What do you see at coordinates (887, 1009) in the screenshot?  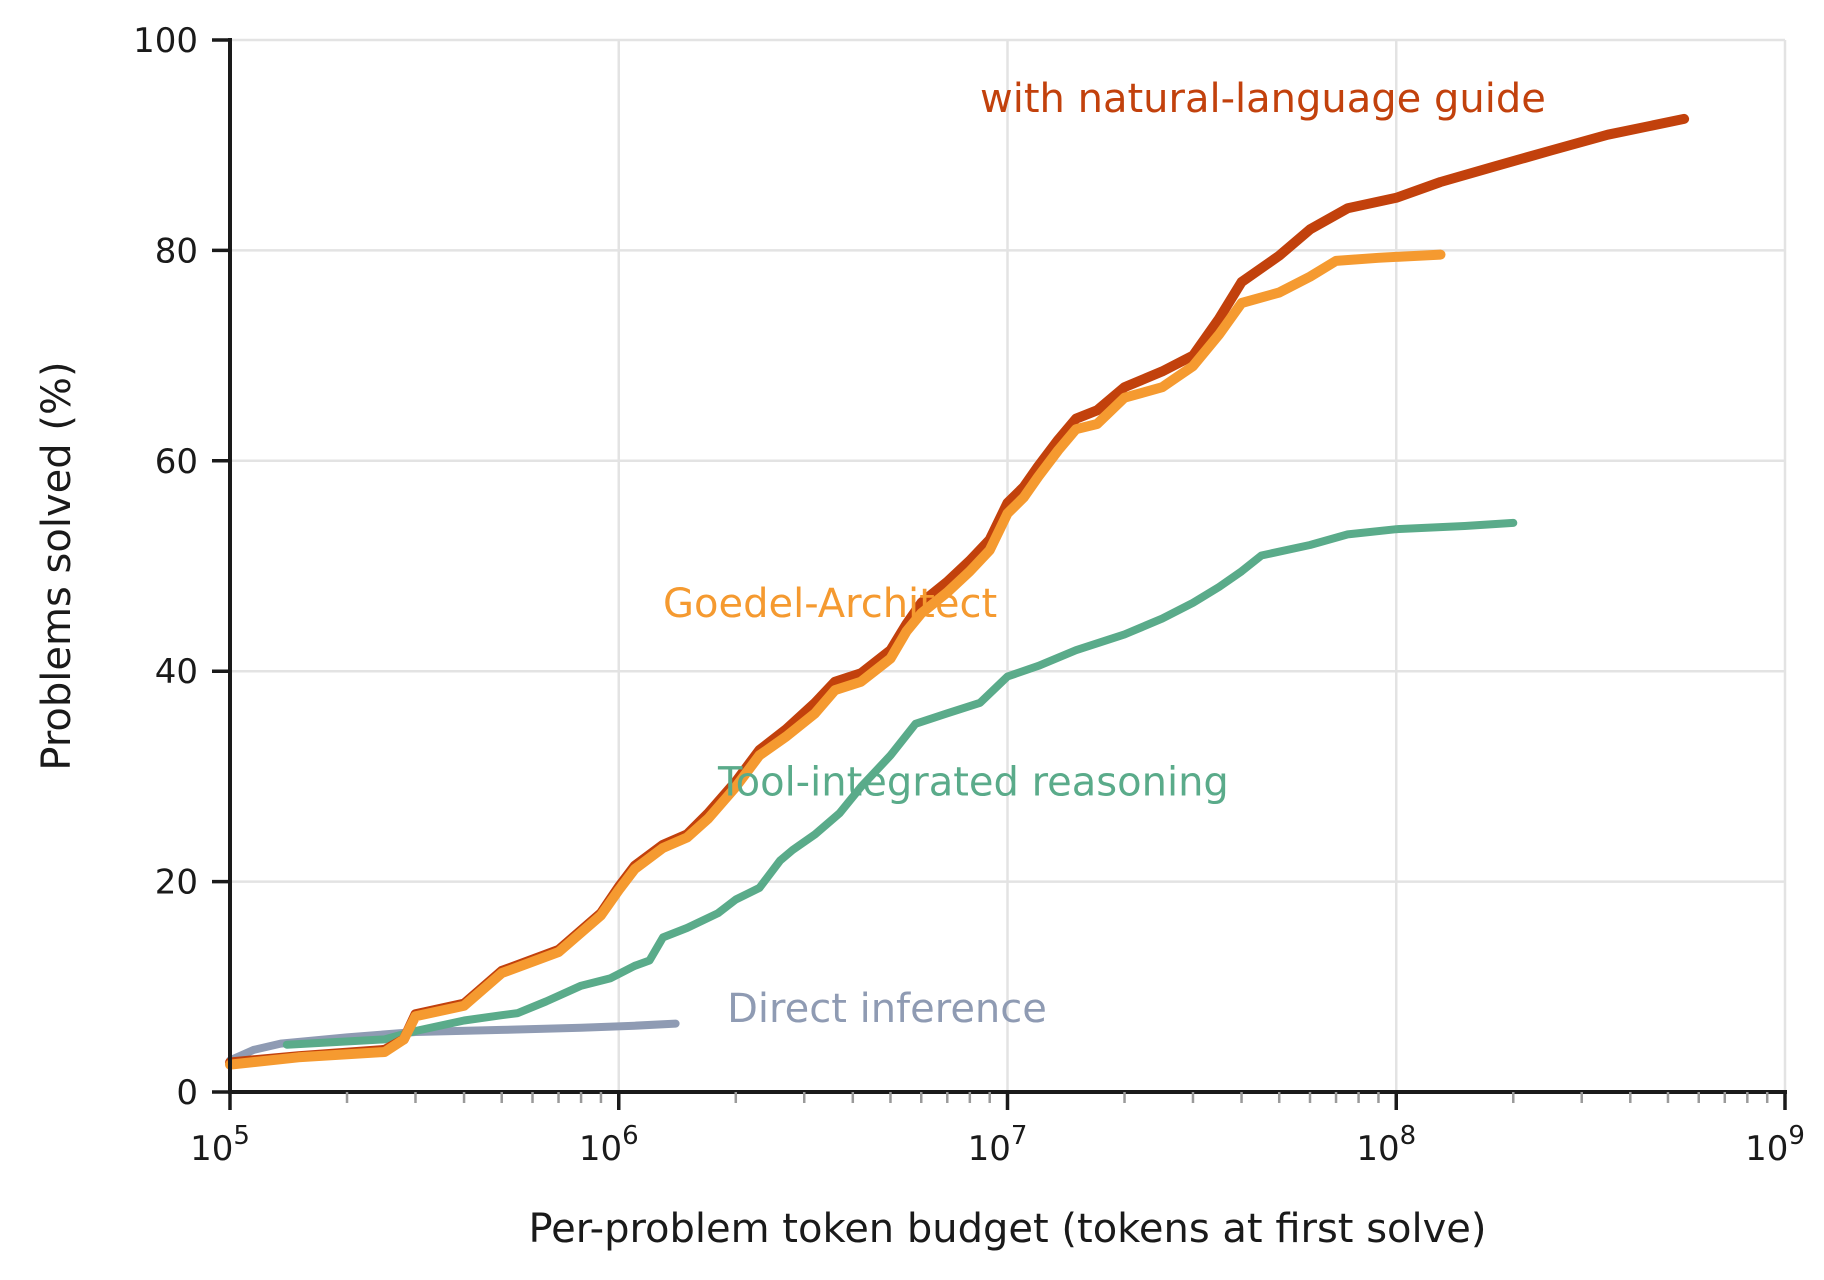 I see `series-label-direct-inference: Direct inference` at bounding box center [887, 1009].